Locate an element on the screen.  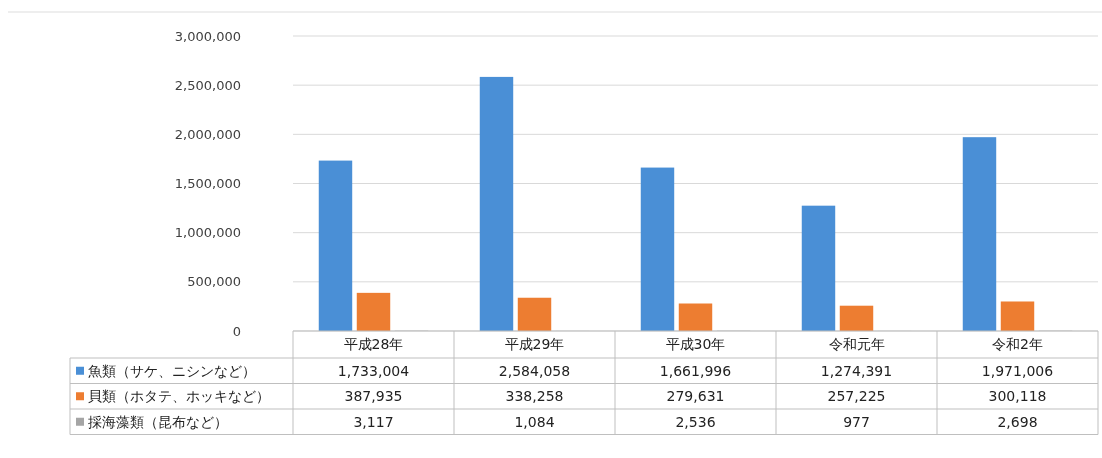
x-tick-label: 令和2年 is located at coordinates (1017, 344).